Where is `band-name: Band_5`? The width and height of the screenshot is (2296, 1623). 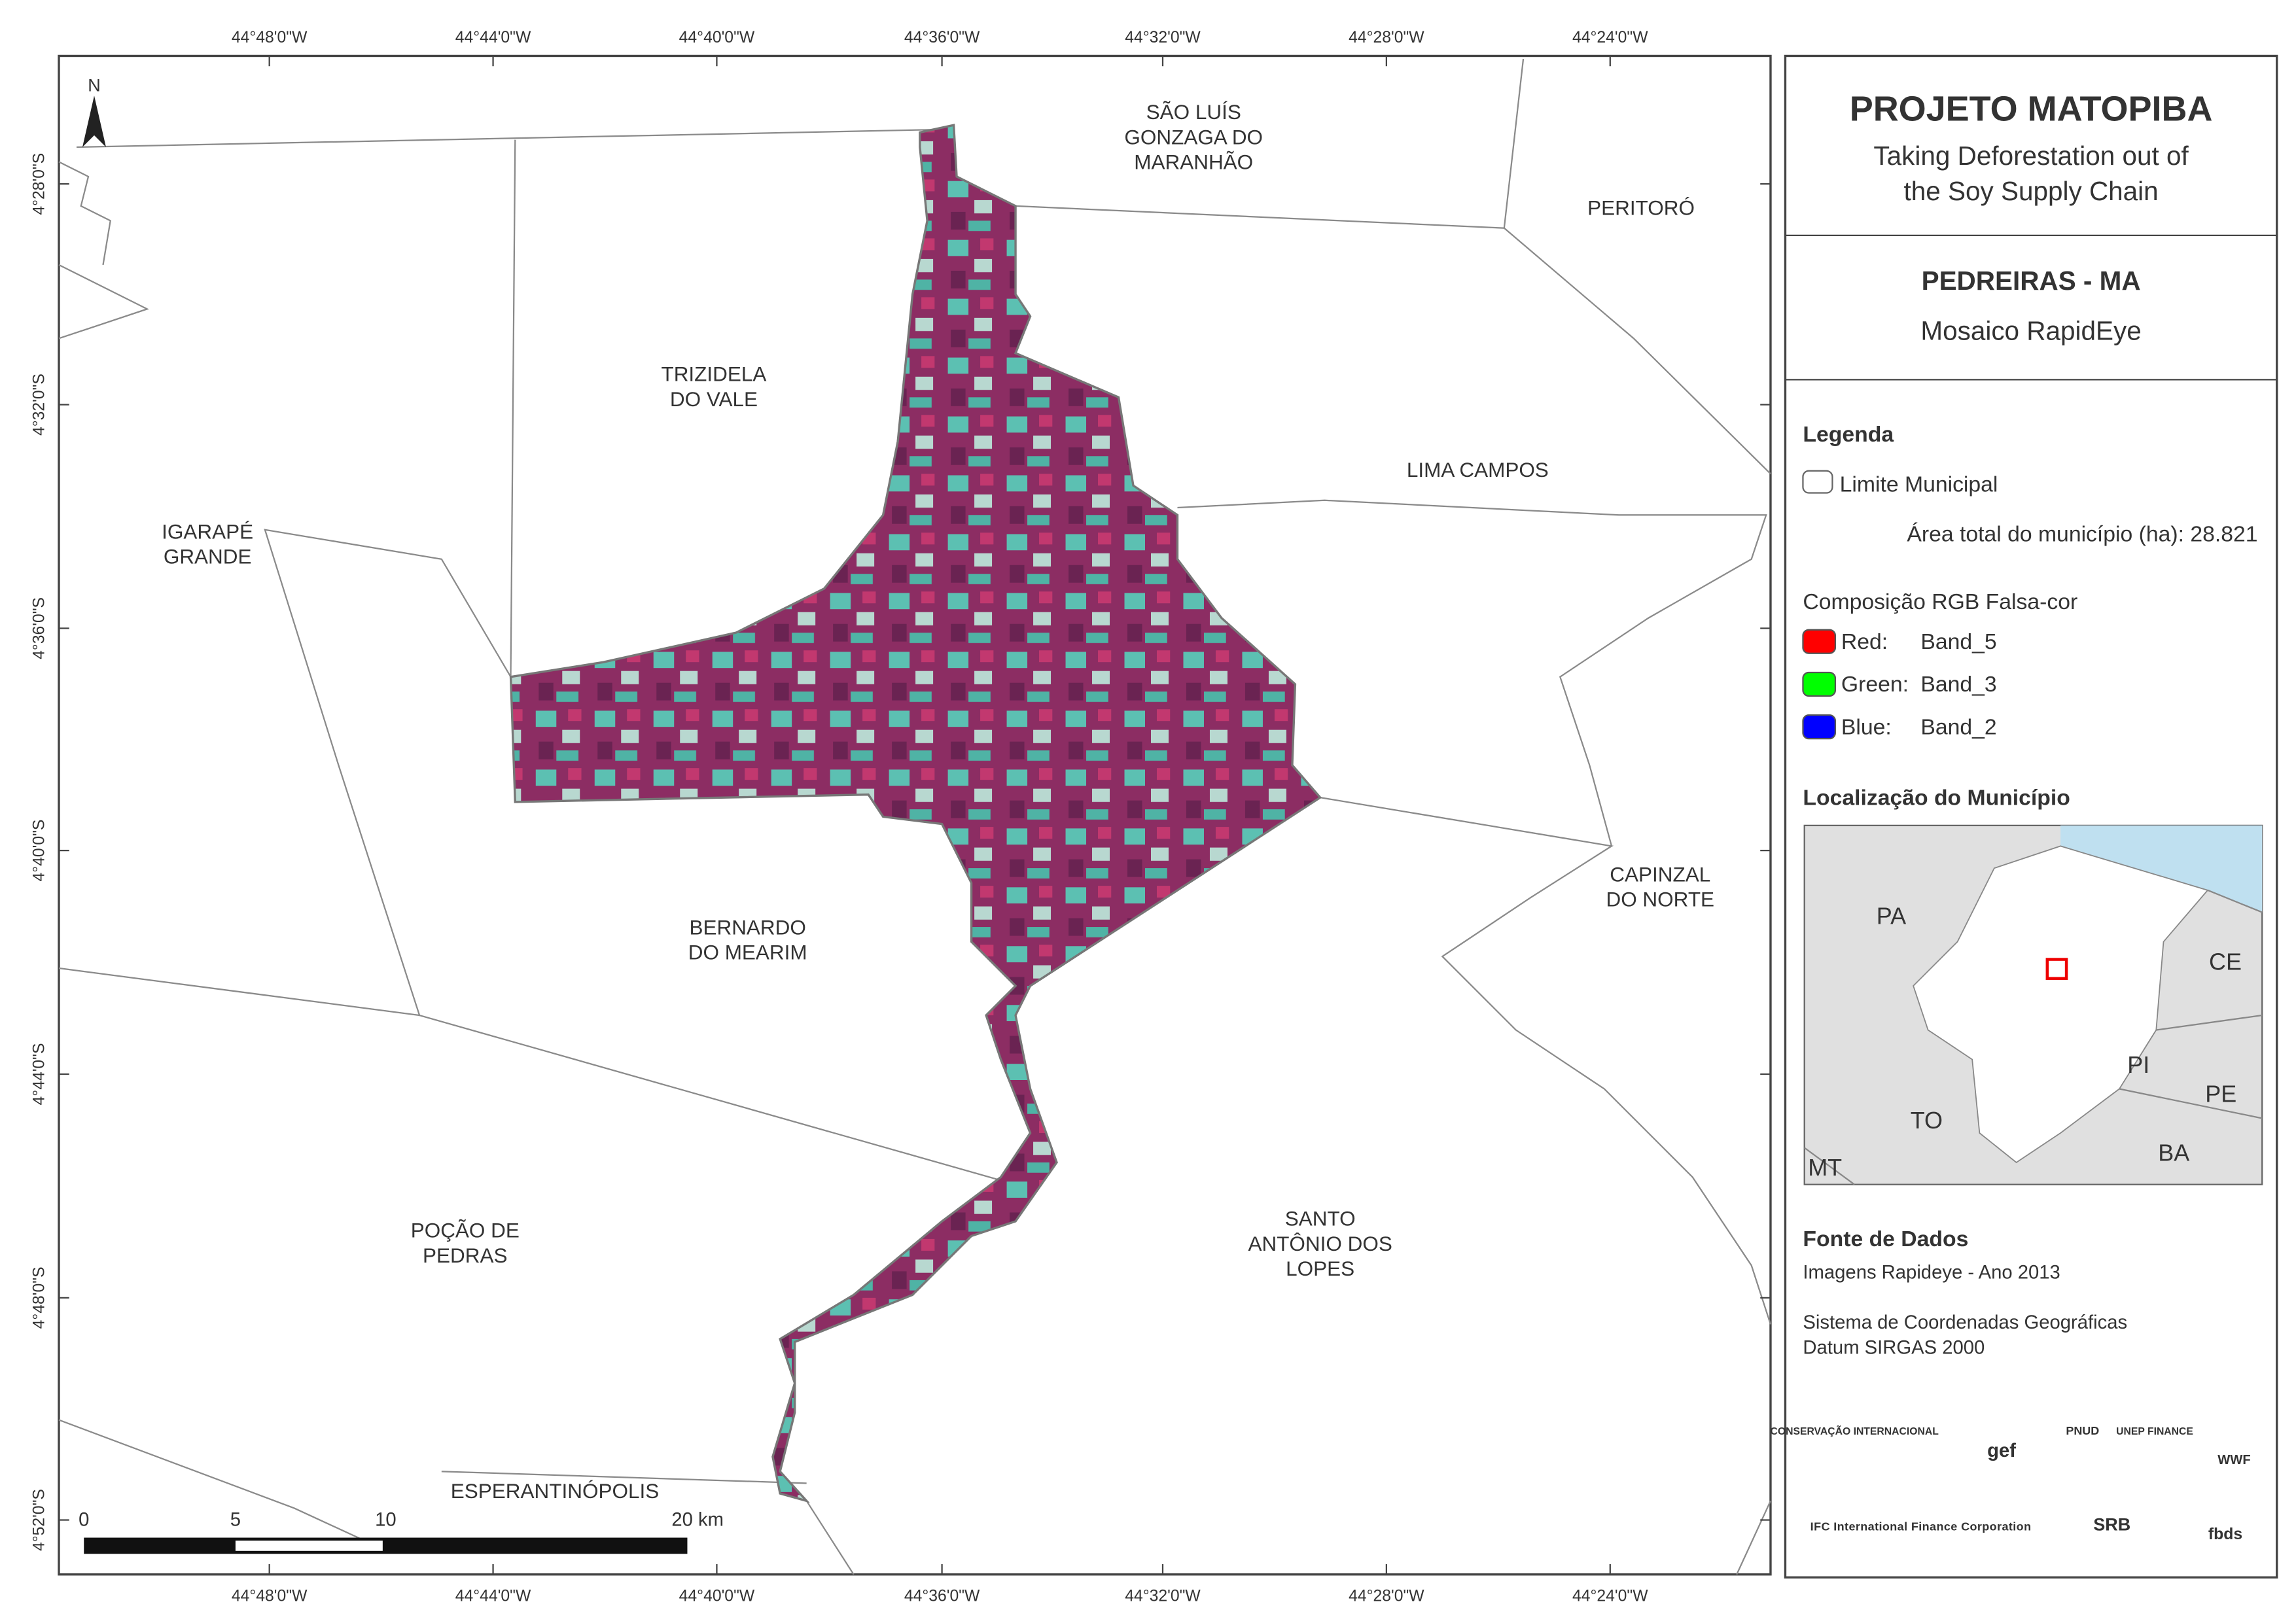
band-name: Band_5 is located at coordinates (1958, 641).